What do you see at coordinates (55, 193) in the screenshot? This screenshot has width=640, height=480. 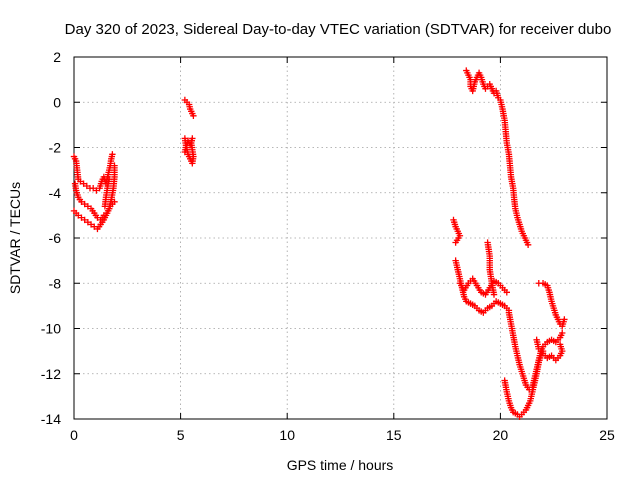 I see `y-tick-label: -4` at bounding box center [55, 193].